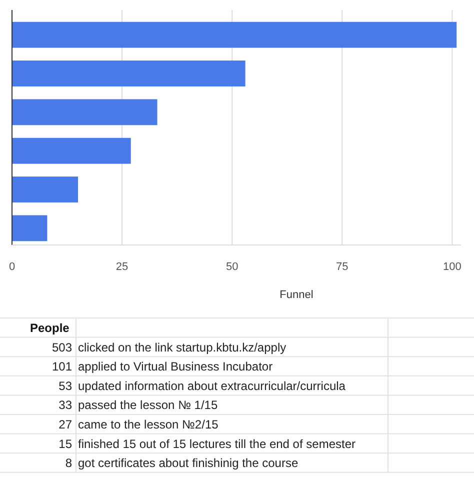 This screenshot has width=474, height=490. I want to click on text: 33 passed the lesson № 1/15, so click(138, 405).